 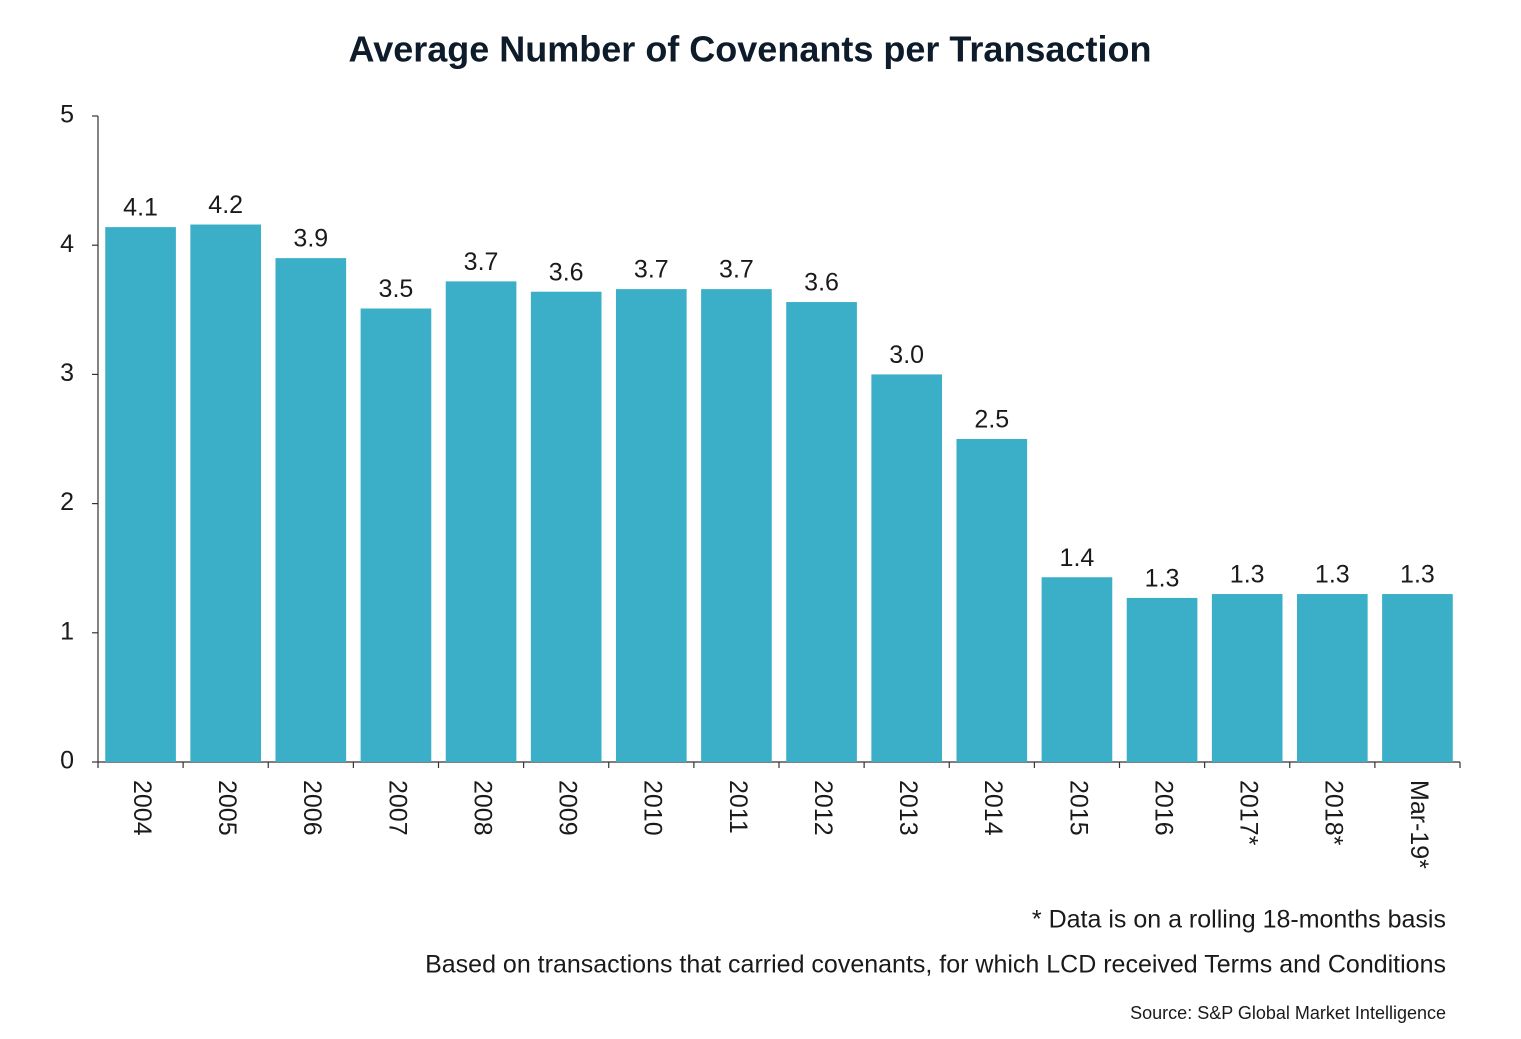 I want to click on x-tick-label: 2017*, so click(x=1249, y=813).